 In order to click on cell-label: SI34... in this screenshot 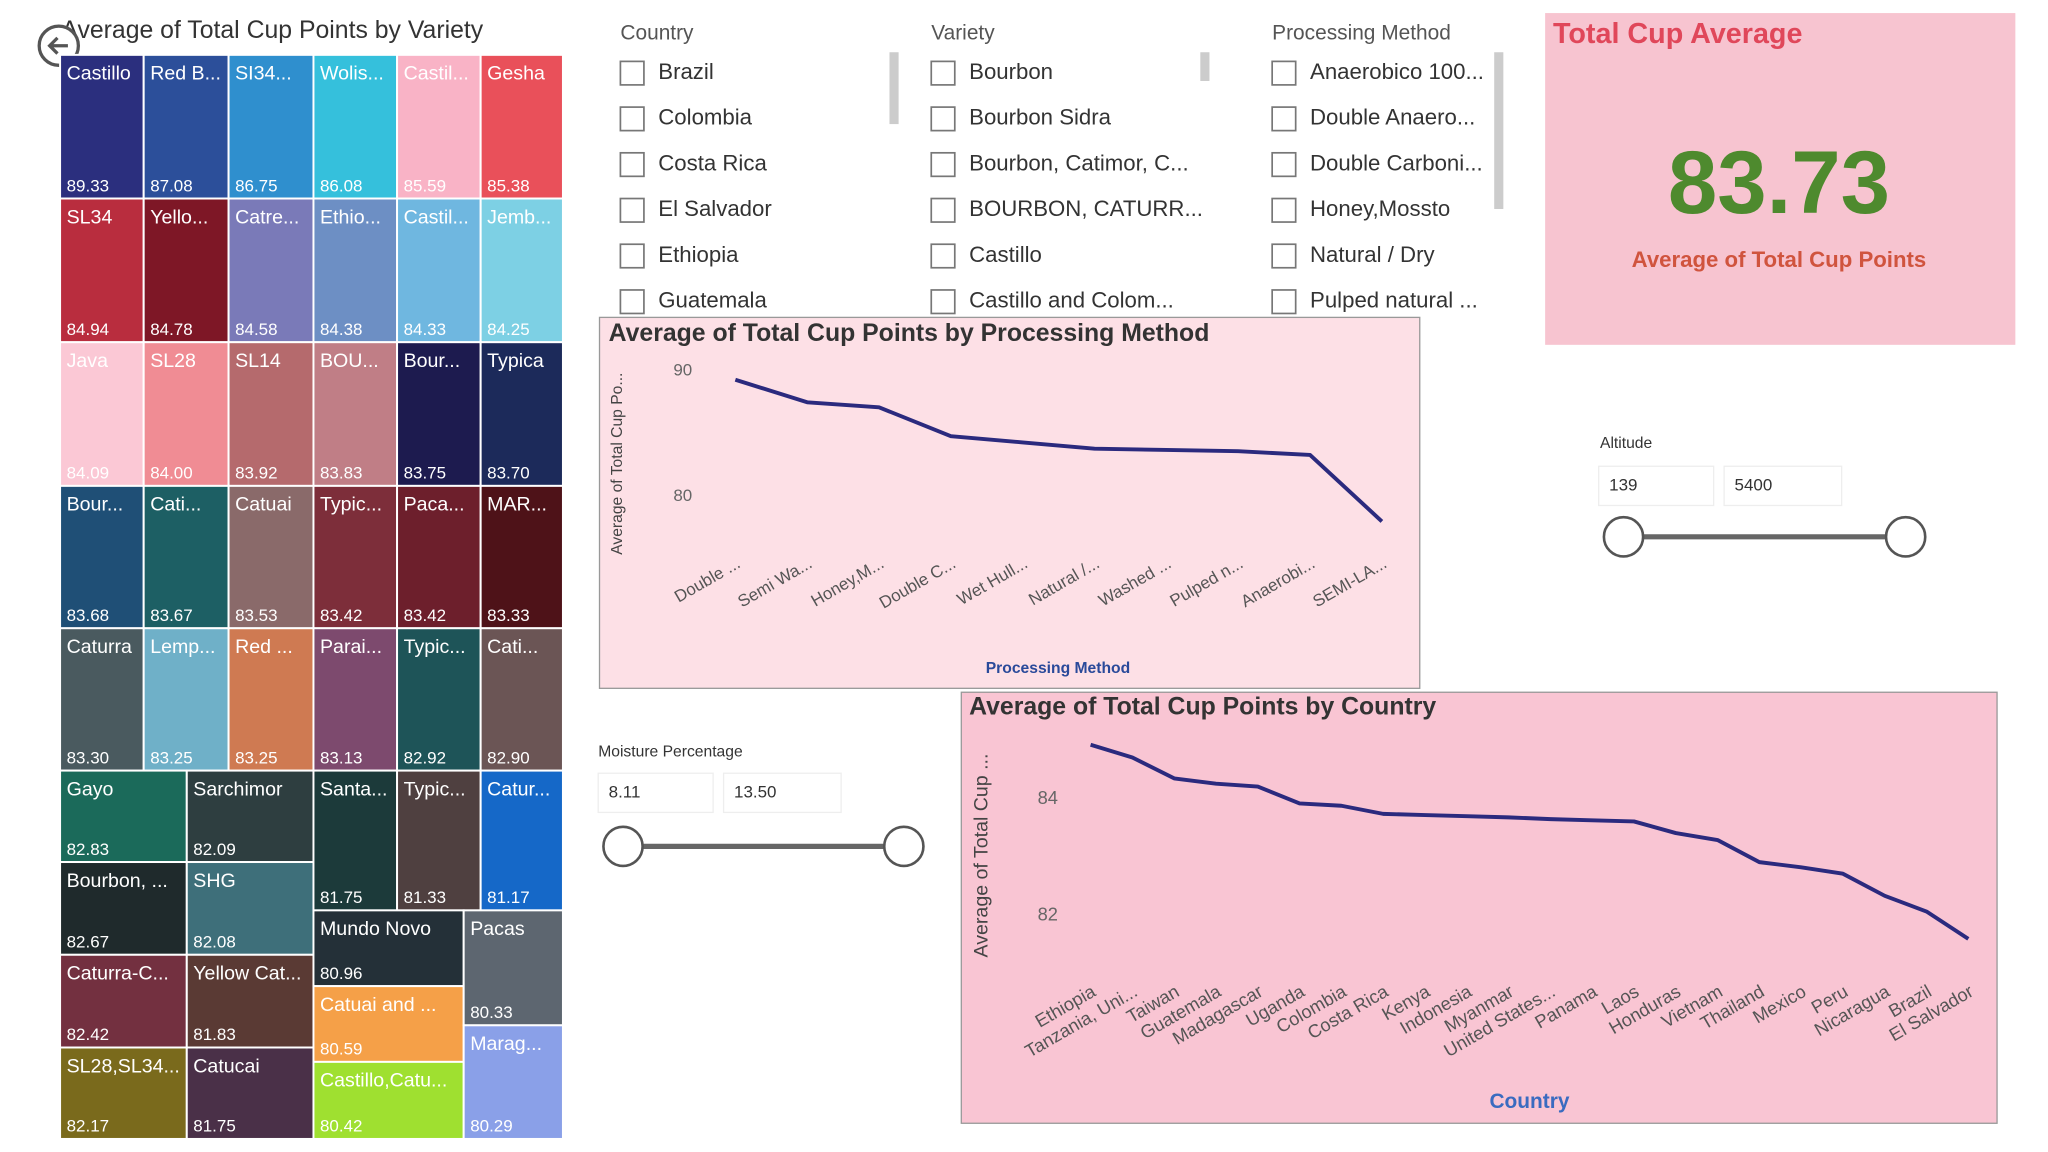, I will do `click(263, 74)`.